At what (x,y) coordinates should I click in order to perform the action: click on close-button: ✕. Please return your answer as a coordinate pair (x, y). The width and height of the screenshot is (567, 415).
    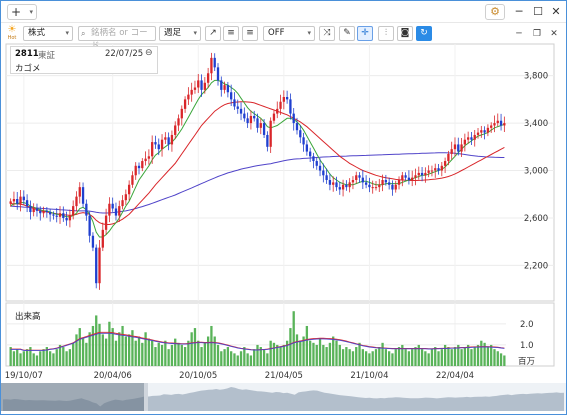
    Looking at the image, I should click on (556, 12).